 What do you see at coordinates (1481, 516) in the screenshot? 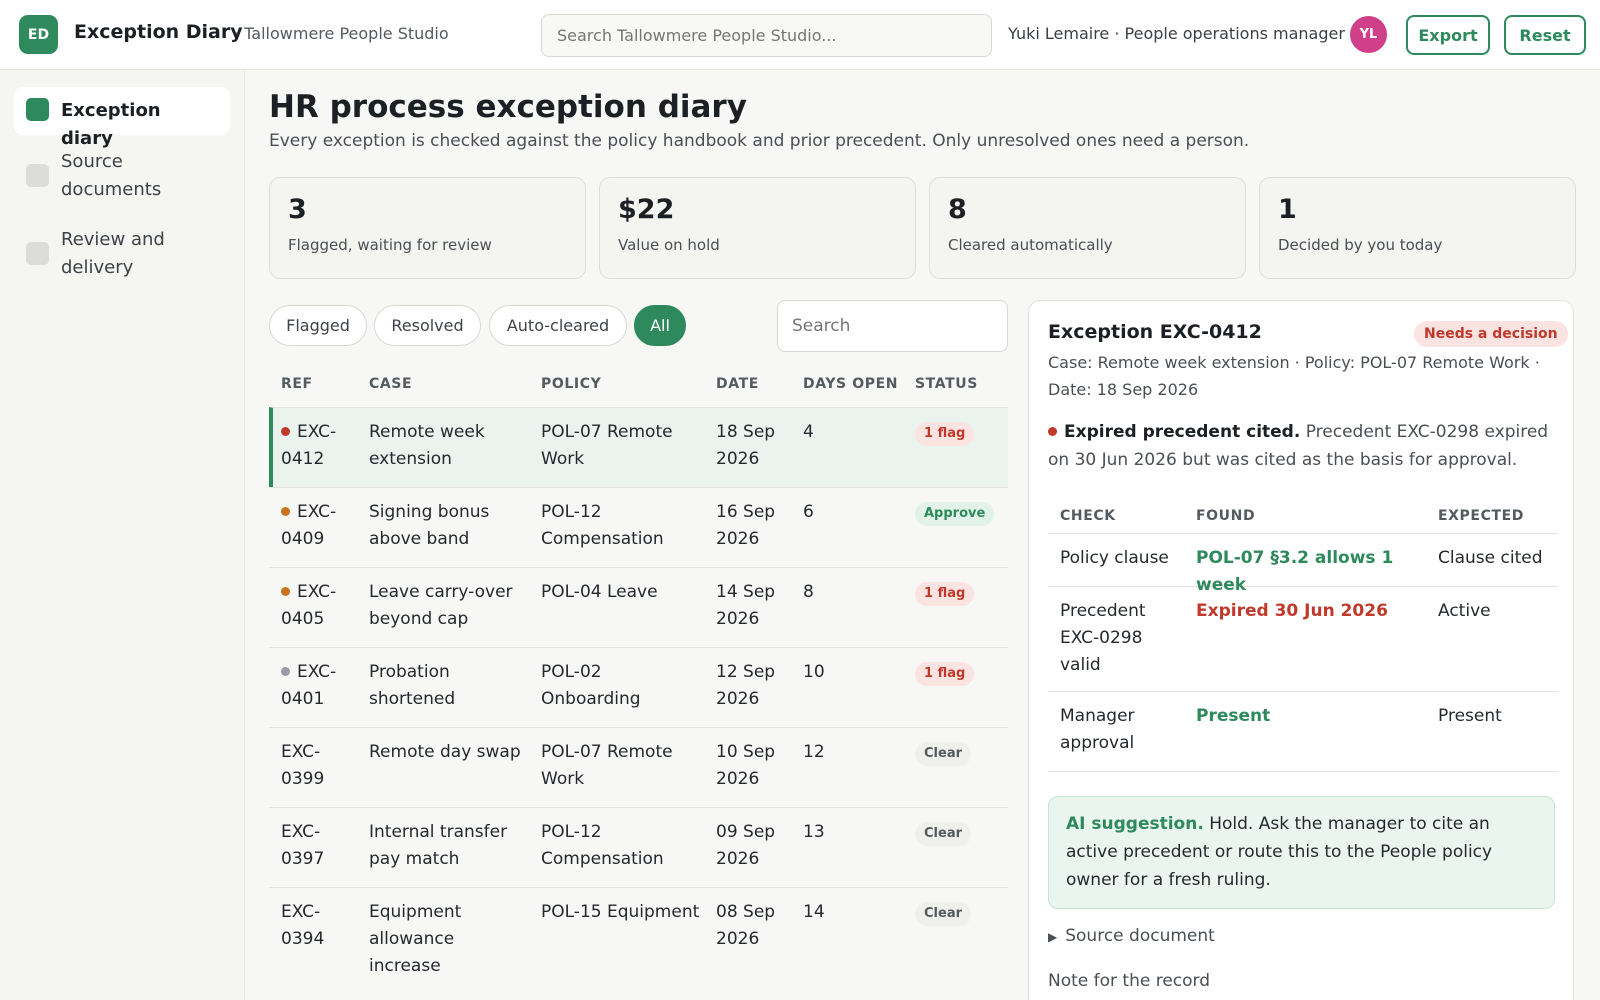
I see `column-header-expected: EXPECTED` at bounding box center [1481, 516].